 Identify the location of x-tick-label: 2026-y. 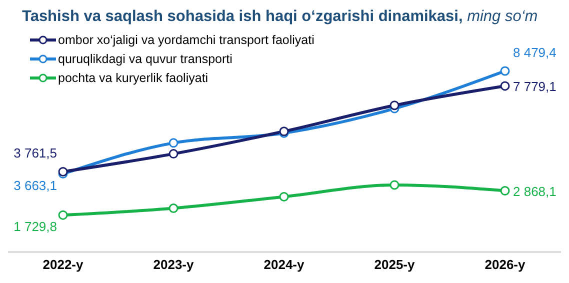
(505, 264).